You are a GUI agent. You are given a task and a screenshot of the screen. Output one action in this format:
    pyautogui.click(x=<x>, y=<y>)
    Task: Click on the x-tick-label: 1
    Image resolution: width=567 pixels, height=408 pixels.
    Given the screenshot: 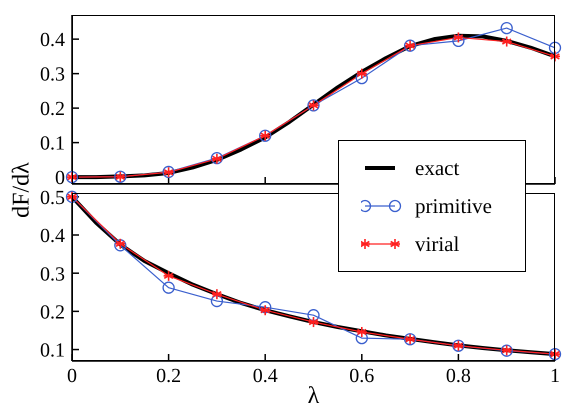 What is the action you would take?
    pyautogui.click(x=555, y=376)
    